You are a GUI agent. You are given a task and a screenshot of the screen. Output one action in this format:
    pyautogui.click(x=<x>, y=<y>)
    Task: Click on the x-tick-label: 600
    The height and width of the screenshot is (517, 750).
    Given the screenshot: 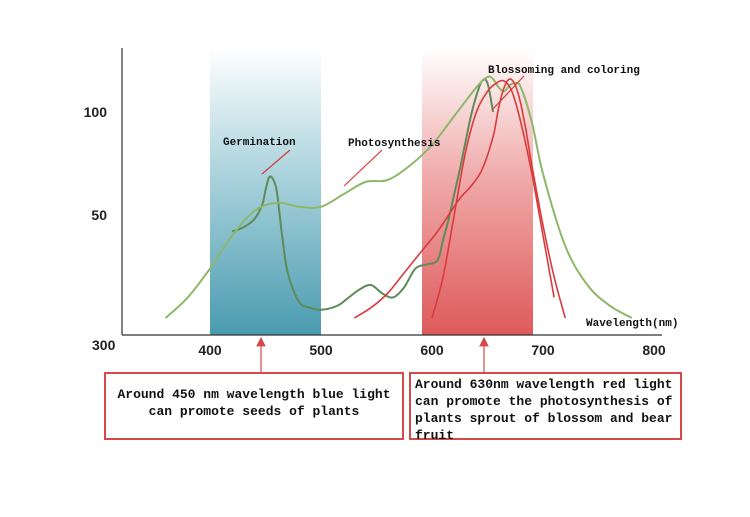 What is the action you would take?
    pyautogui.click(x=432, y=350)
    